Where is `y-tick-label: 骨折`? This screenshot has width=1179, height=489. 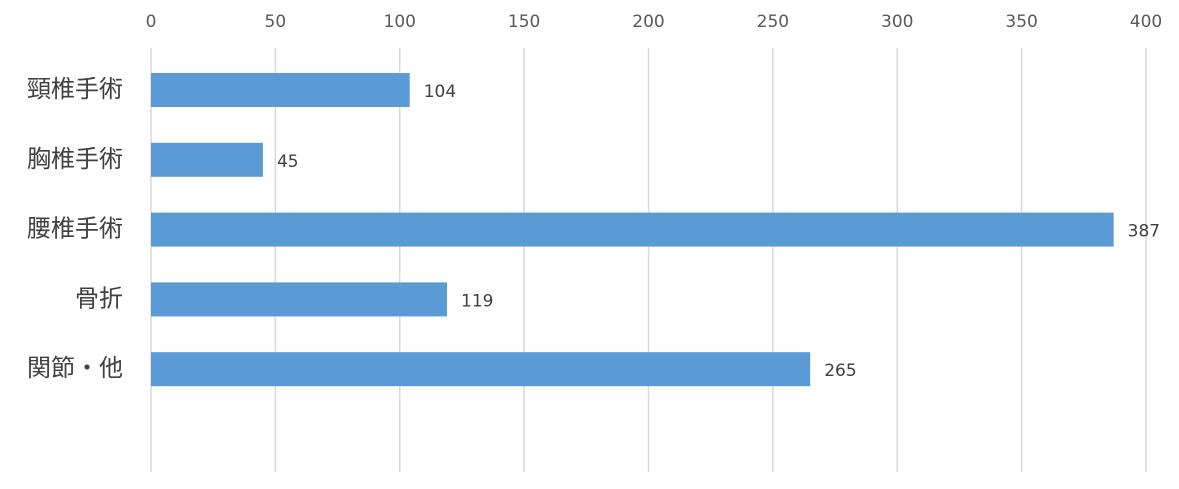 y-tick-label: 骨折 is located at coordinates (99, 298).